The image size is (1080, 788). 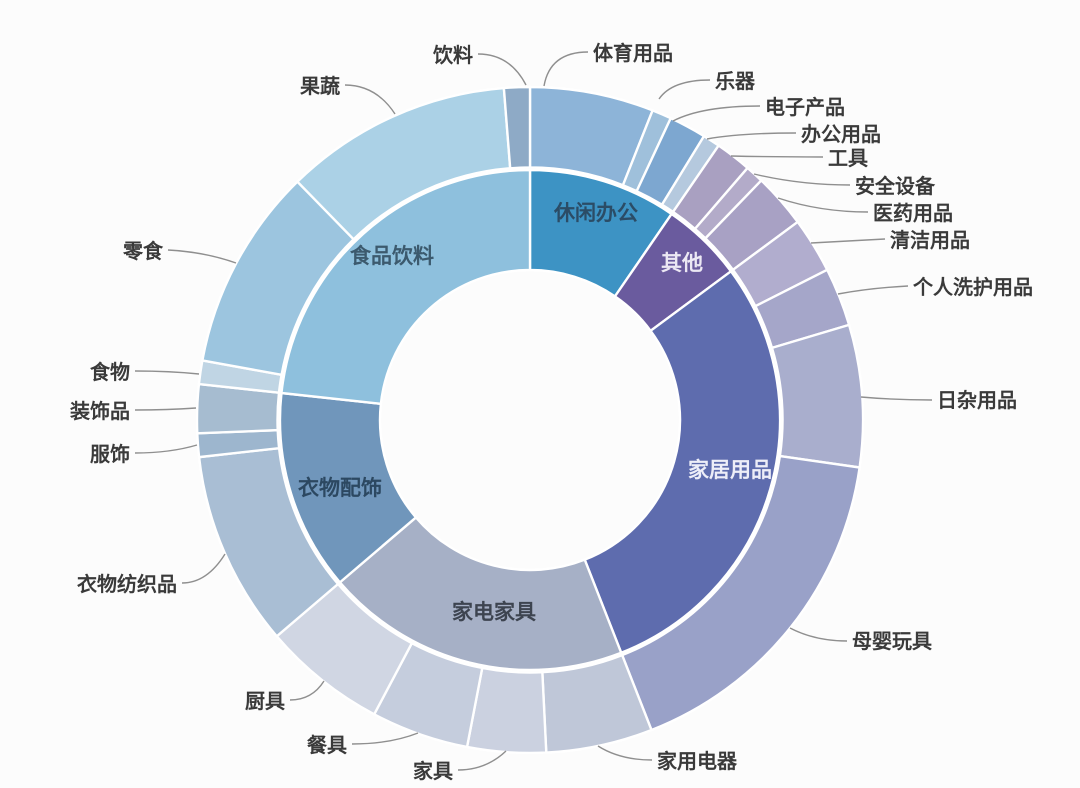 I want to click on label-tableware: 餐具, so click(x=327, y=745).